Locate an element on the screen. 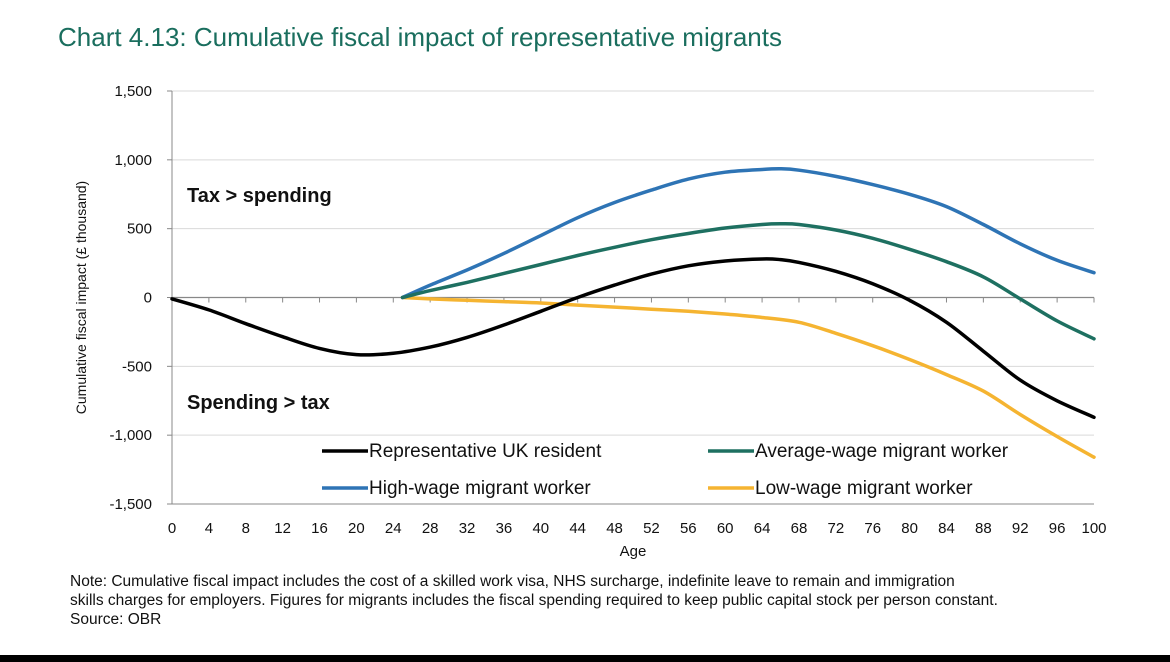 The height and width of the screenshot is (662, 1170). x-tick-label: 16 is located at coordinates (319, 528).